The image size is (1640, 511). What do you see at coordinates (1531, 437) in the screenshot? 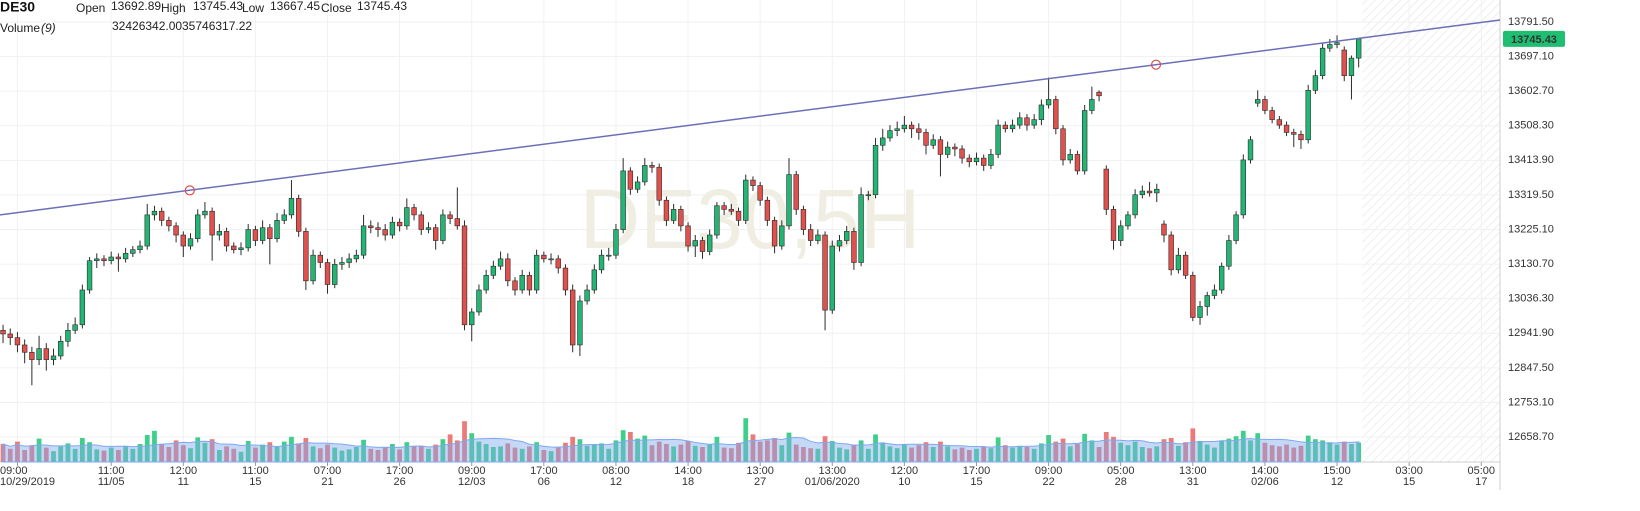
I see `y-tick-label: 12658.70` at bounding box center [1531, 437].